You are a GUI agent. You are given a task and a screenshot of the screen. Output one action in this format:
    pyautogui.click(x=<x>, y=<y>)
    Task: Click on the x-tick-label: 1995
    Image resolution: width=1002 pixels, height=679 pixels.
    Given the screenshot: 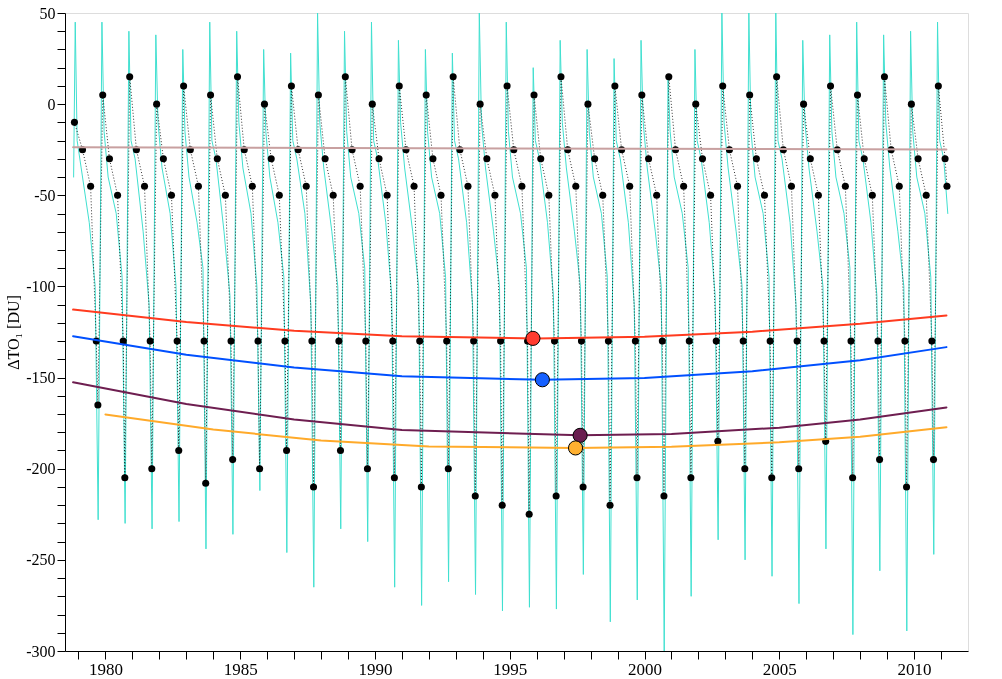 What is the action you would take?
    pyautogui.click(x=510, y=669)
    